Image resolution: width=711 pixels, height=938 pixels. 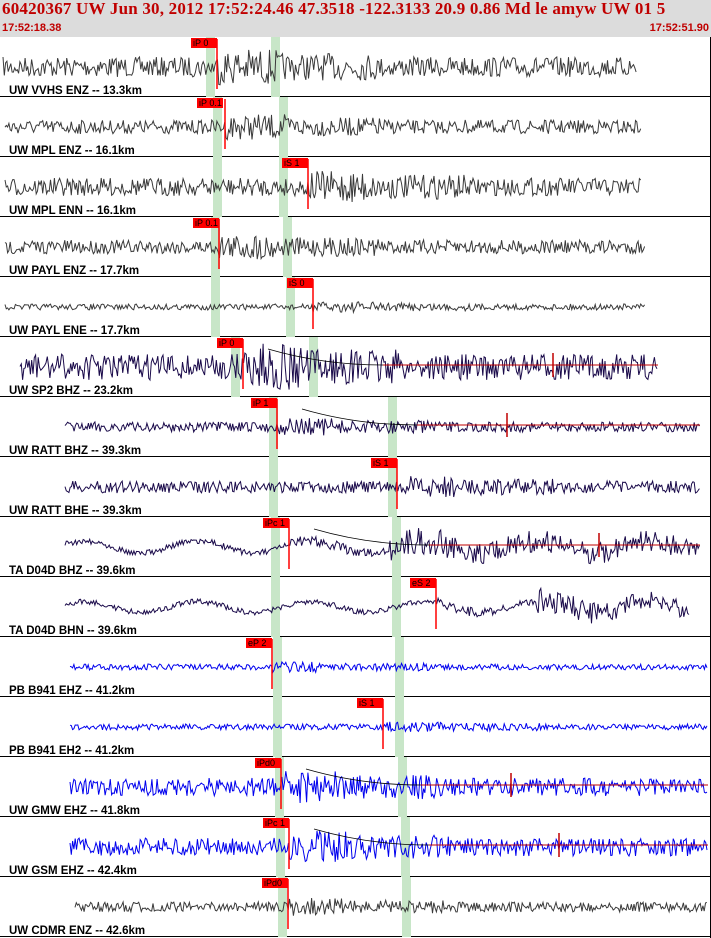 I want to click on trace-row: iPc 1 TA D04D BHZ -- 39.6km, so click(x=355, y=547).